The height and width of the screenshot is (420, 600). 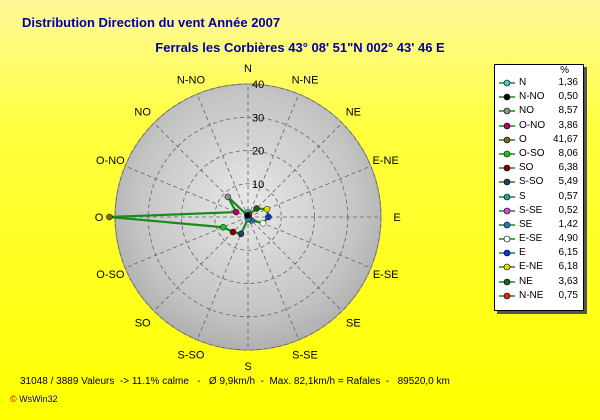 I want to click on direction-label-S-SO: S-SO, so click(x=191, y=356).